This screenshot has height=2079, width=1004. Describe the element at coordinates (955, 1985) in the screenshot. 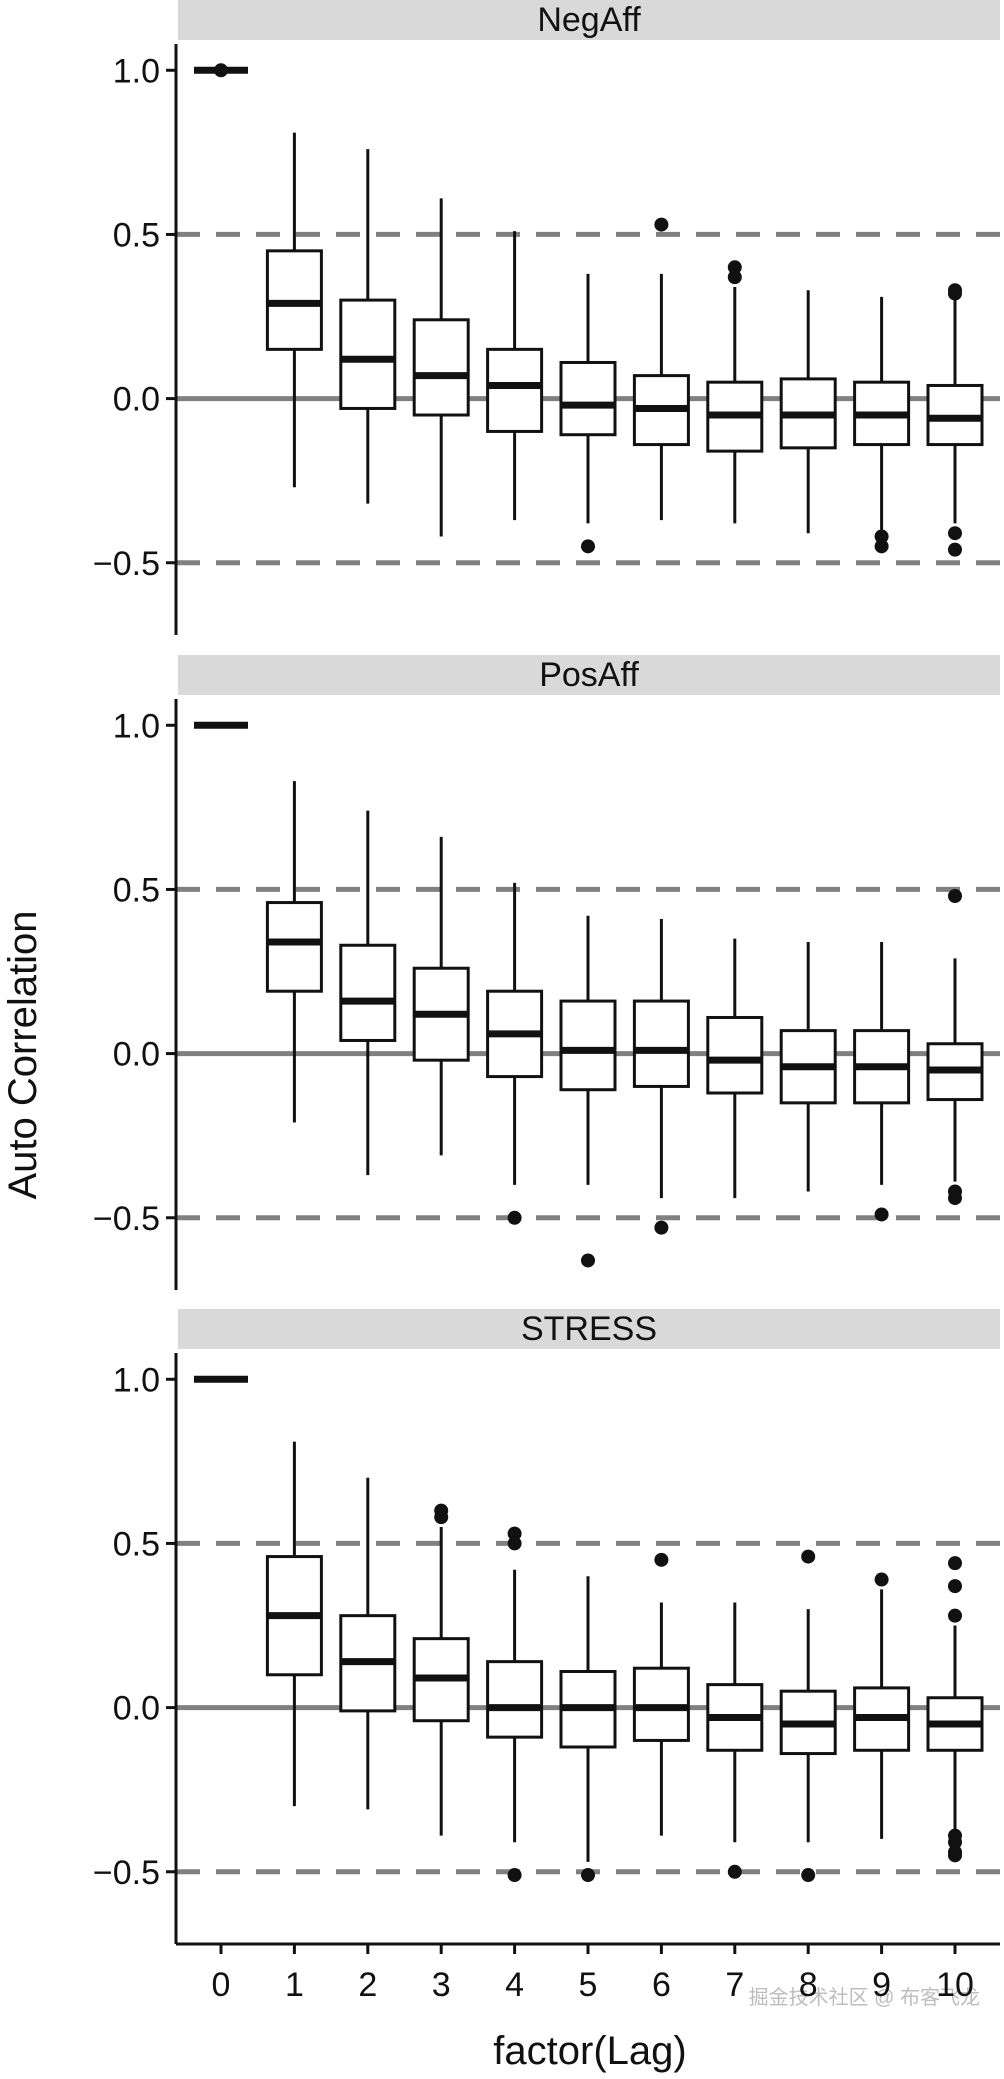

I see `x-tick-label: 10` at that location.